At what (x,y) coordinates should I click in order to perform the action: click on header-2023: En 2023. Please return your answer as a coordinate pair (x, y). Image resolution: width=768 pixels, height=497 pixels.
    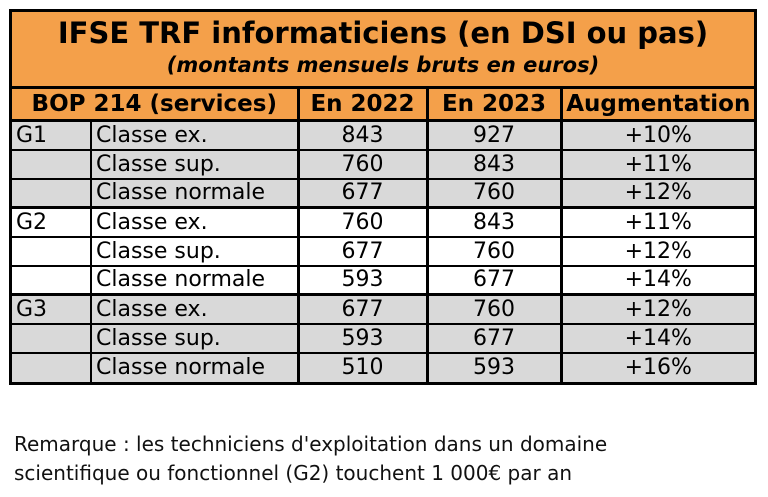
    Looking at the image, I should click on (493, 105).